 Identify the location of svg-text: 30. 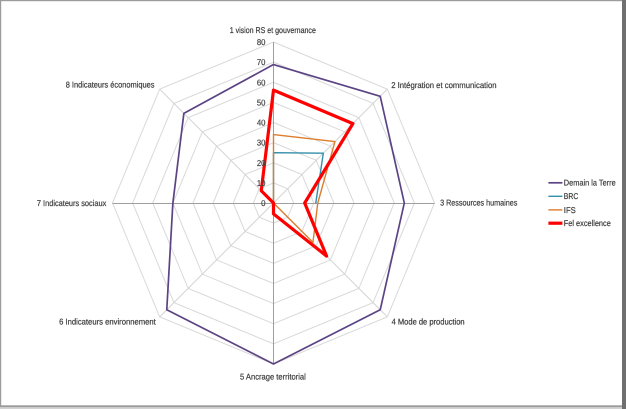
(261, 143).